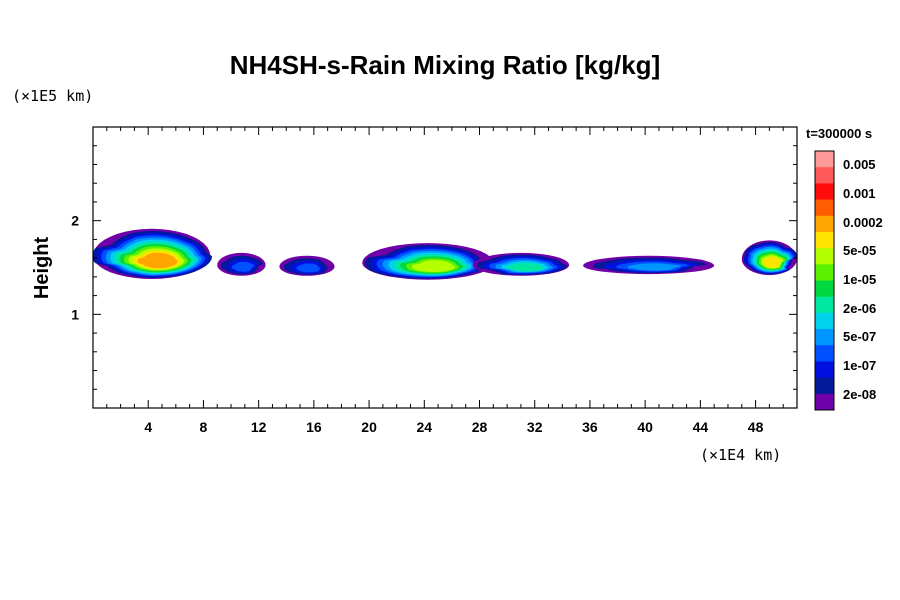 This screenshot has height=600, width=900. What do you see at coordinates (859, 279) in the screenshot?
I see `colorbar-label: 1e-05` at bounding box center [859, 279].